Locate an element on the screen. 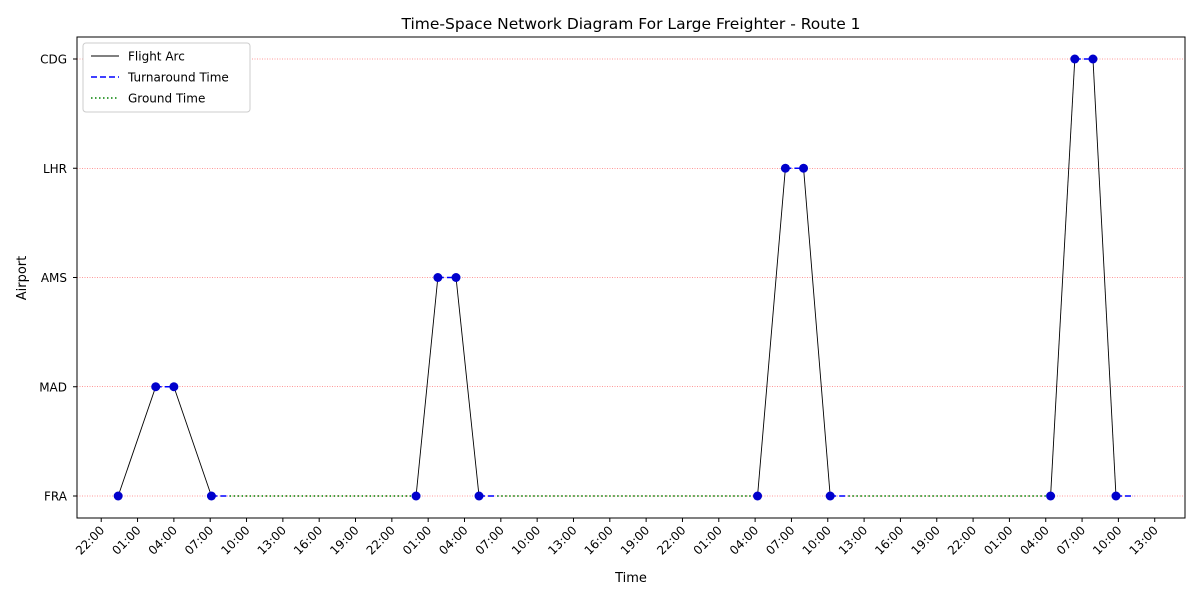 The image size is (1200, 600). legend-label: Turnaround Time is located at coordinates (178, 78).